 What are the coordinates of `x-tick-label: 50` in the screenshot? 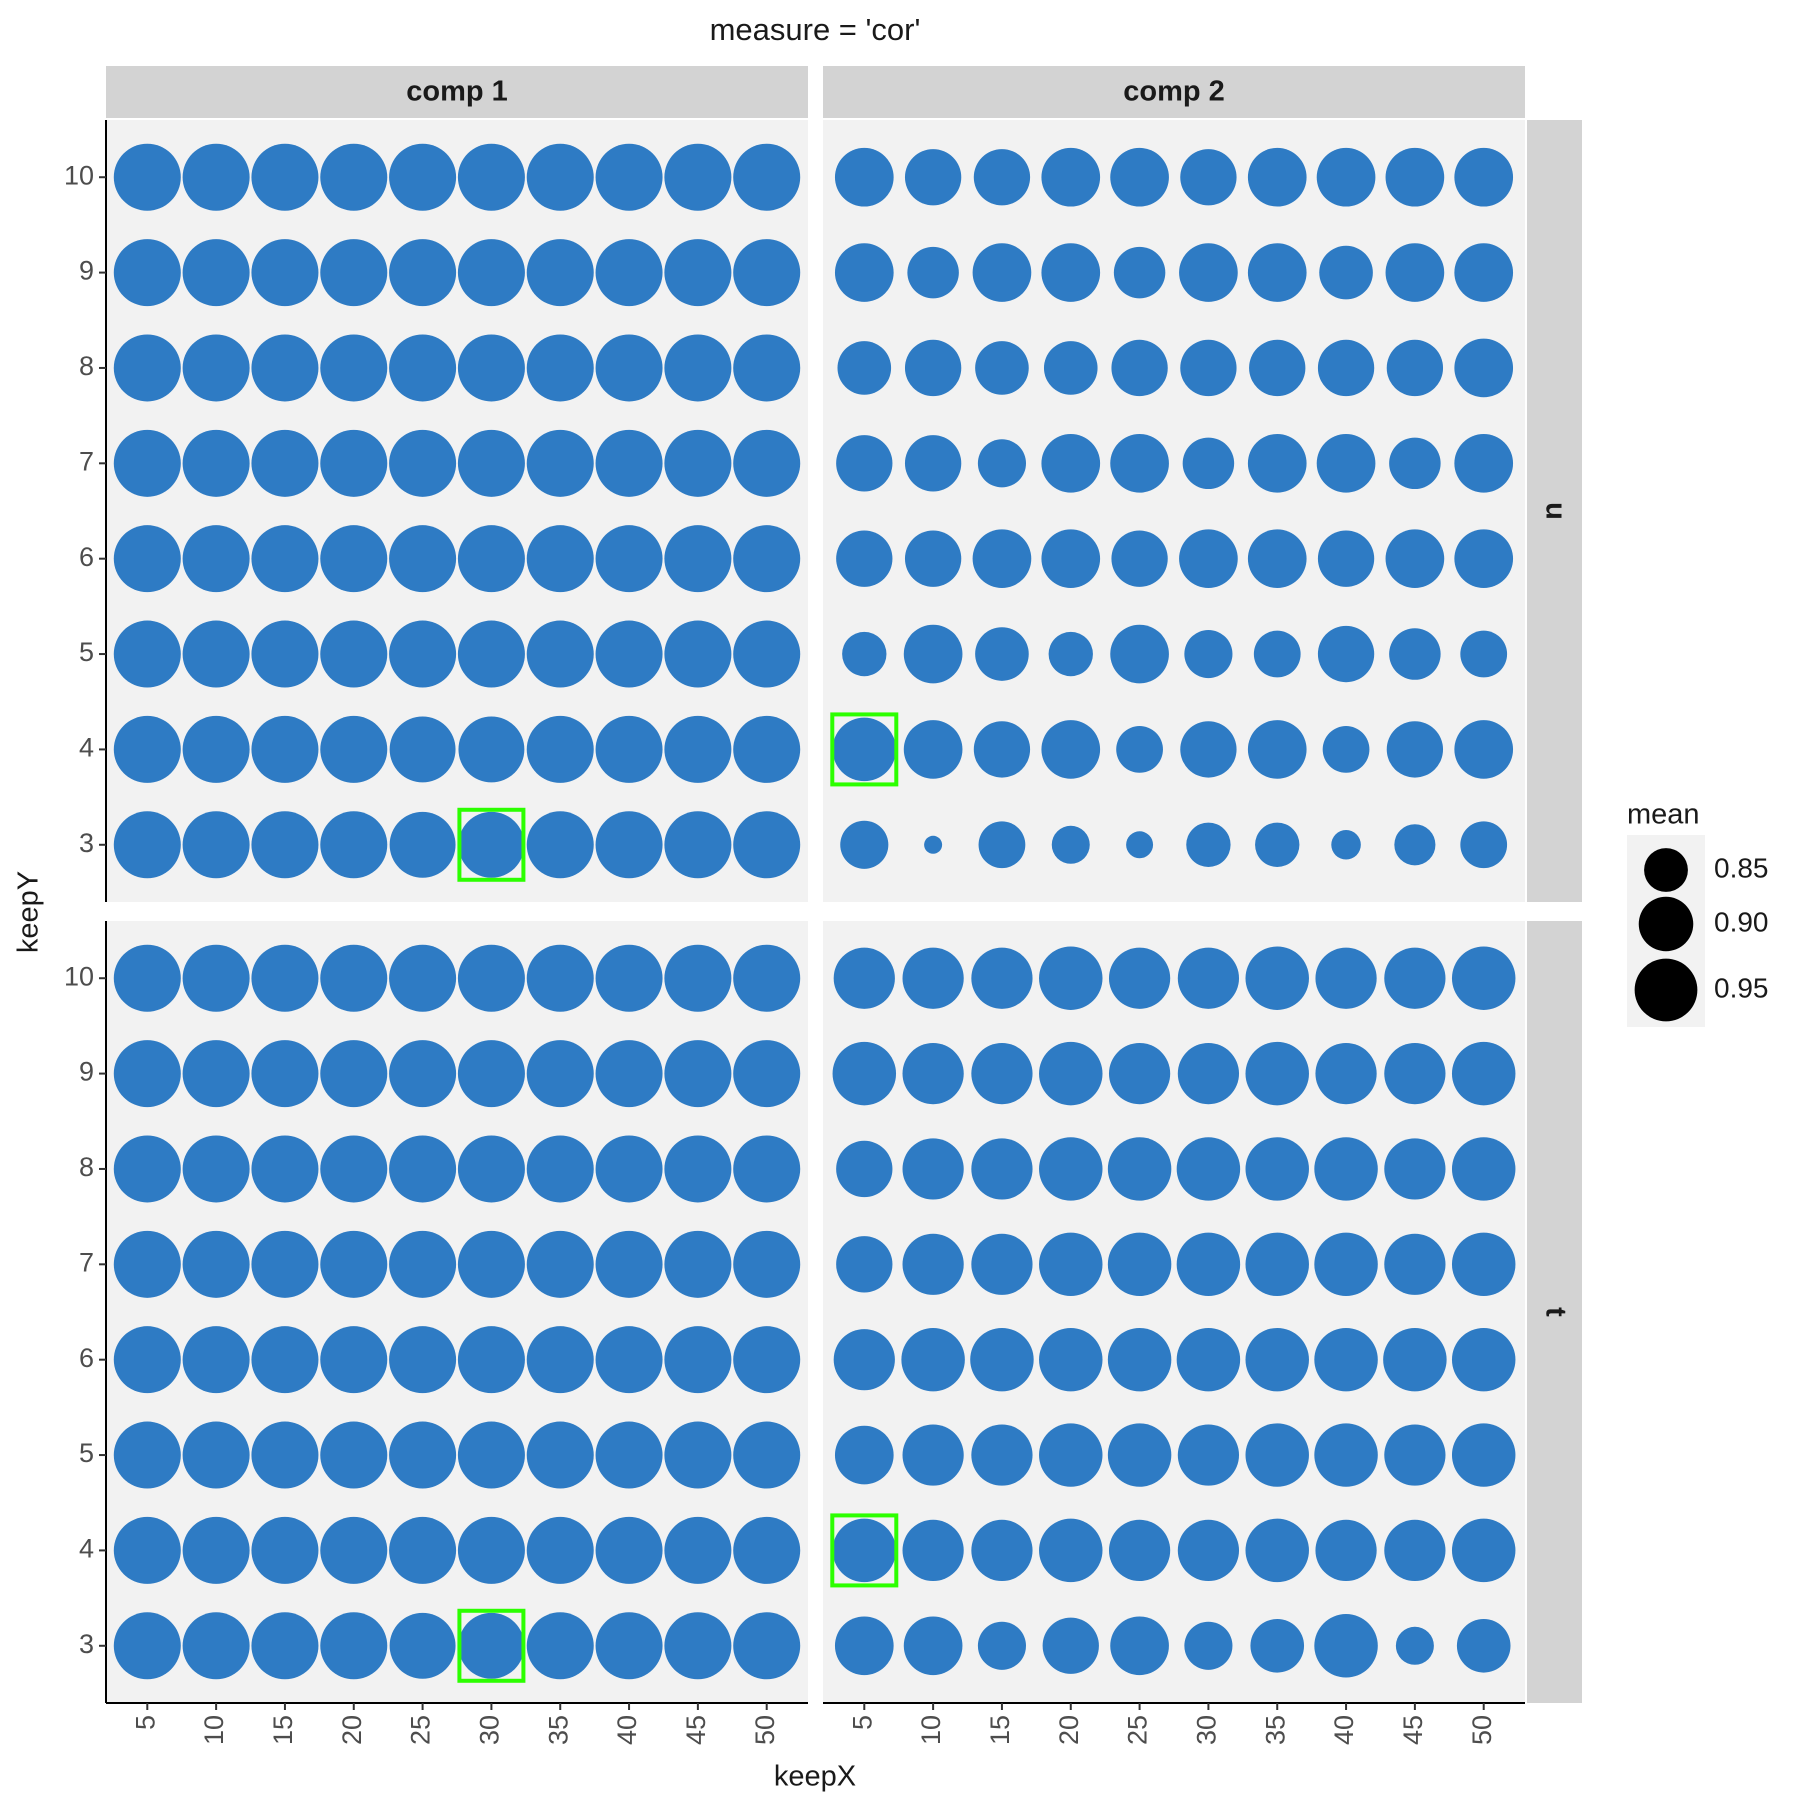 It's located at (765, 1730).